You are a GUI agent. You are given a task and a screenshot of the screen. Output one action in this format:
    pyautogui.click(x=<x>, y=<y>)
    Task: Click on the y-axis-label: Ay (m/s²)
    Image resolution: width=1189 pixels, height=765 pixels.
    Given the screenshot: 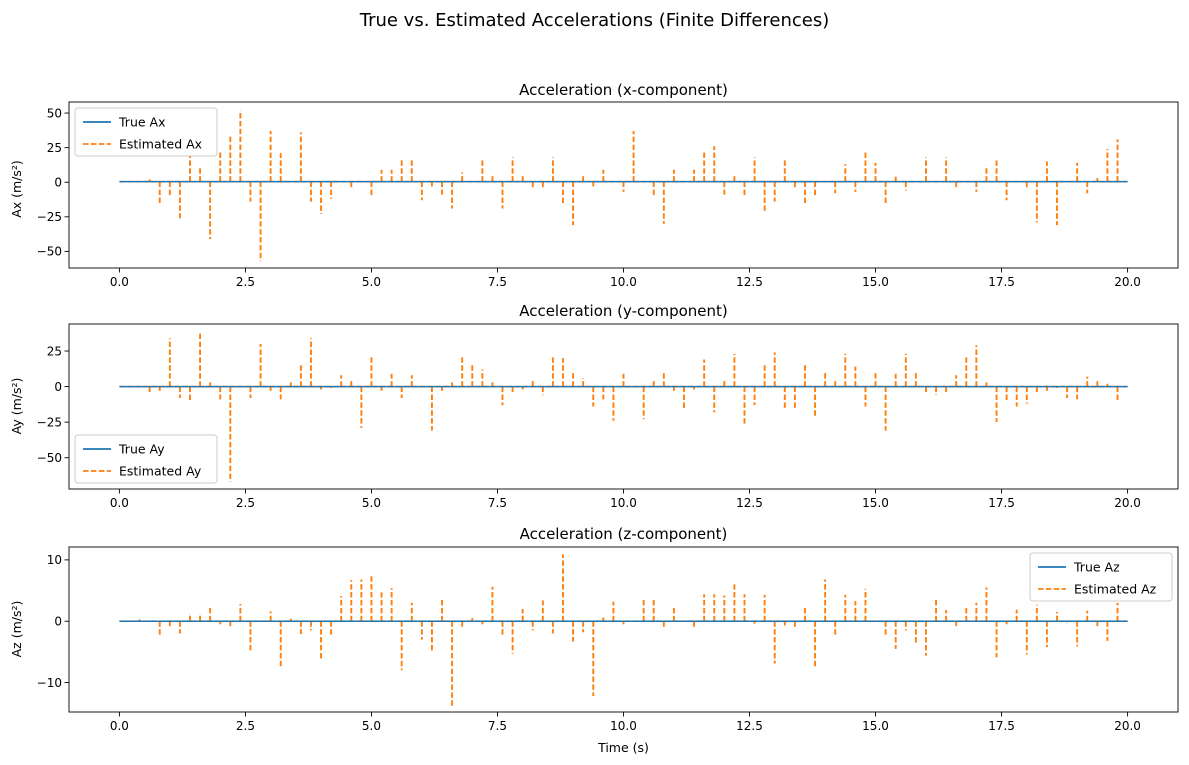 What is the action you would take?
    pyautogui.click(x=16, y=406)
    